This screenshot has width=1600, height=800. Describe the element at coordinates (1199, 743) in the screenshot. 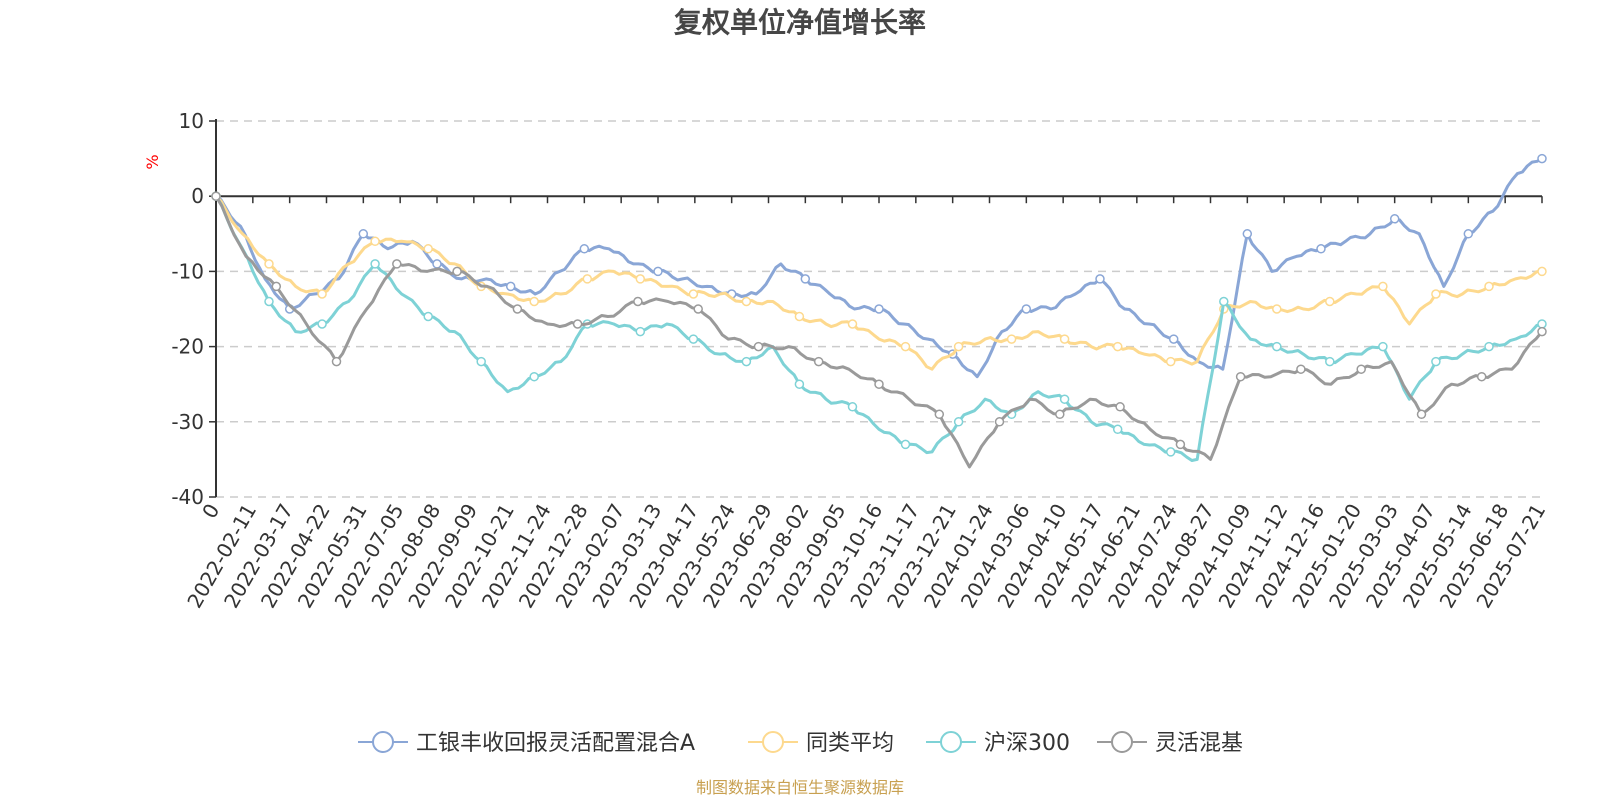

I see `legend-label: 灵活混基` at that location.